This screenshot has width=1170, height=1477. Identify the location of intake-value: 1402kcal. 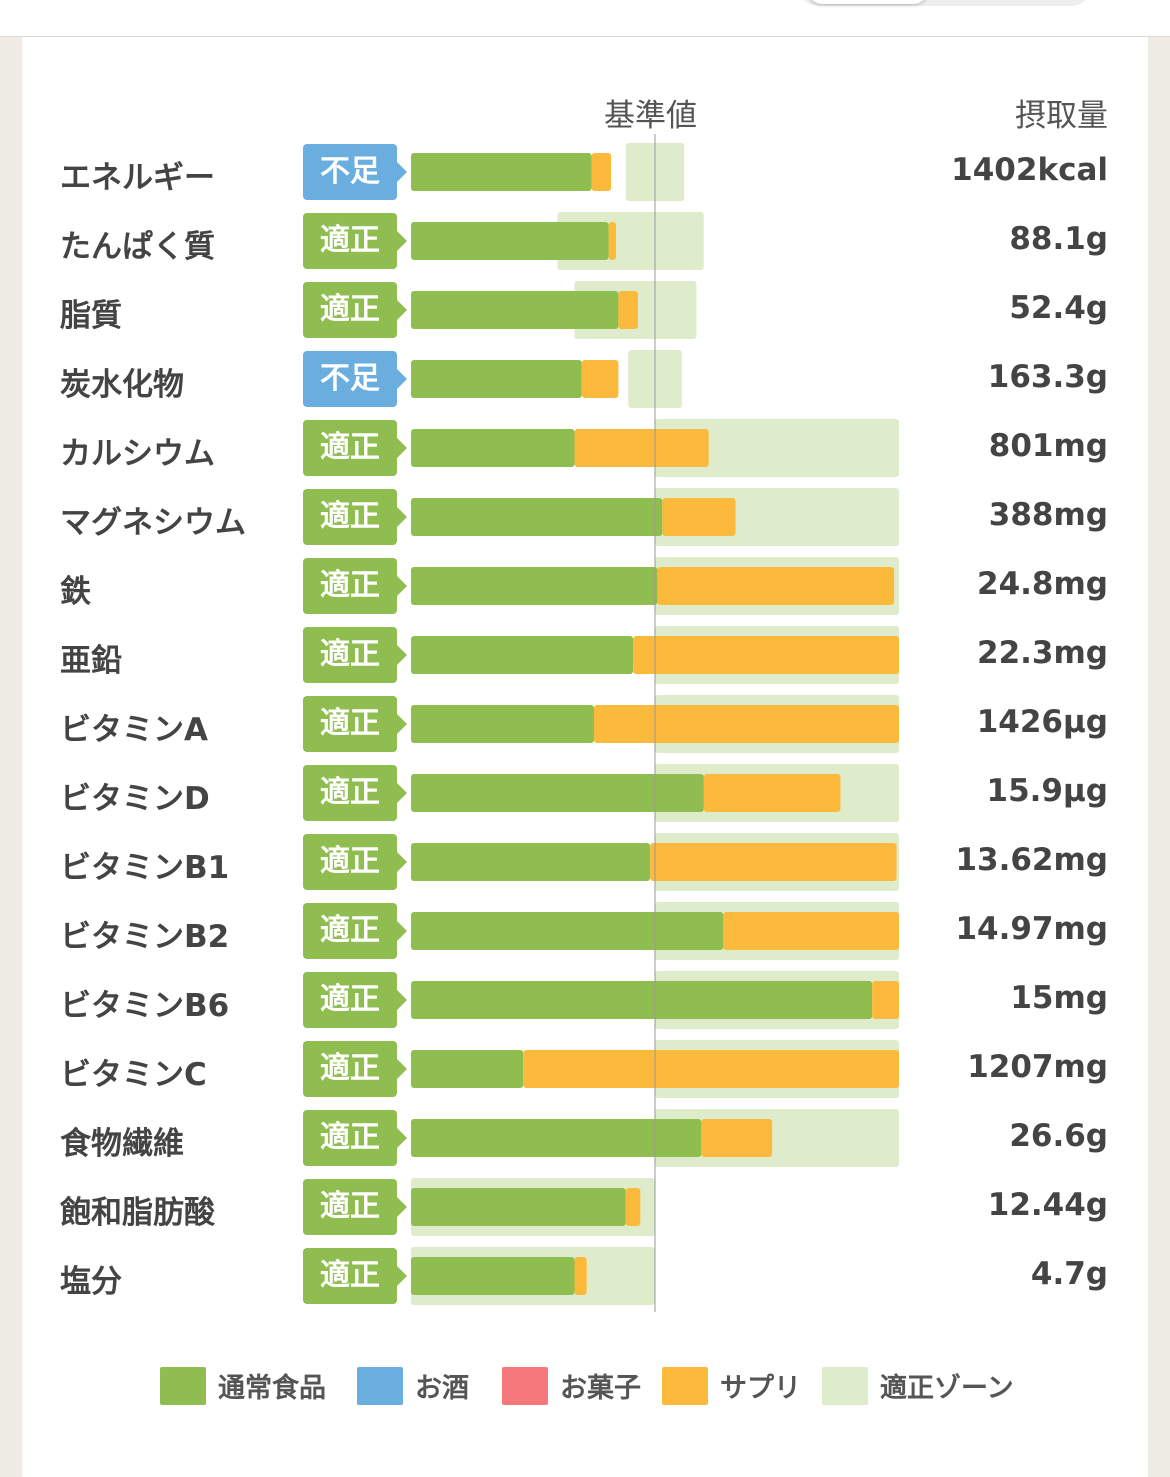
(1029, 170).